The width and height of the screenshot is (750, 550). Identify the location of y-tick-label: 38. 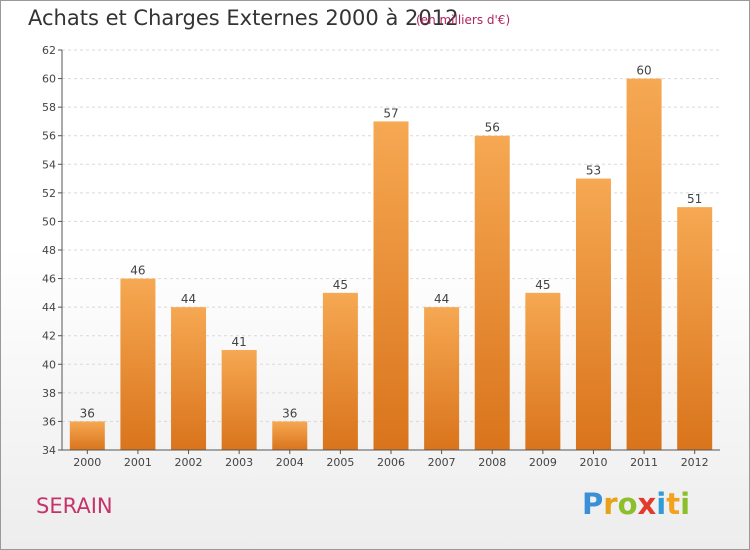
(49, 393).